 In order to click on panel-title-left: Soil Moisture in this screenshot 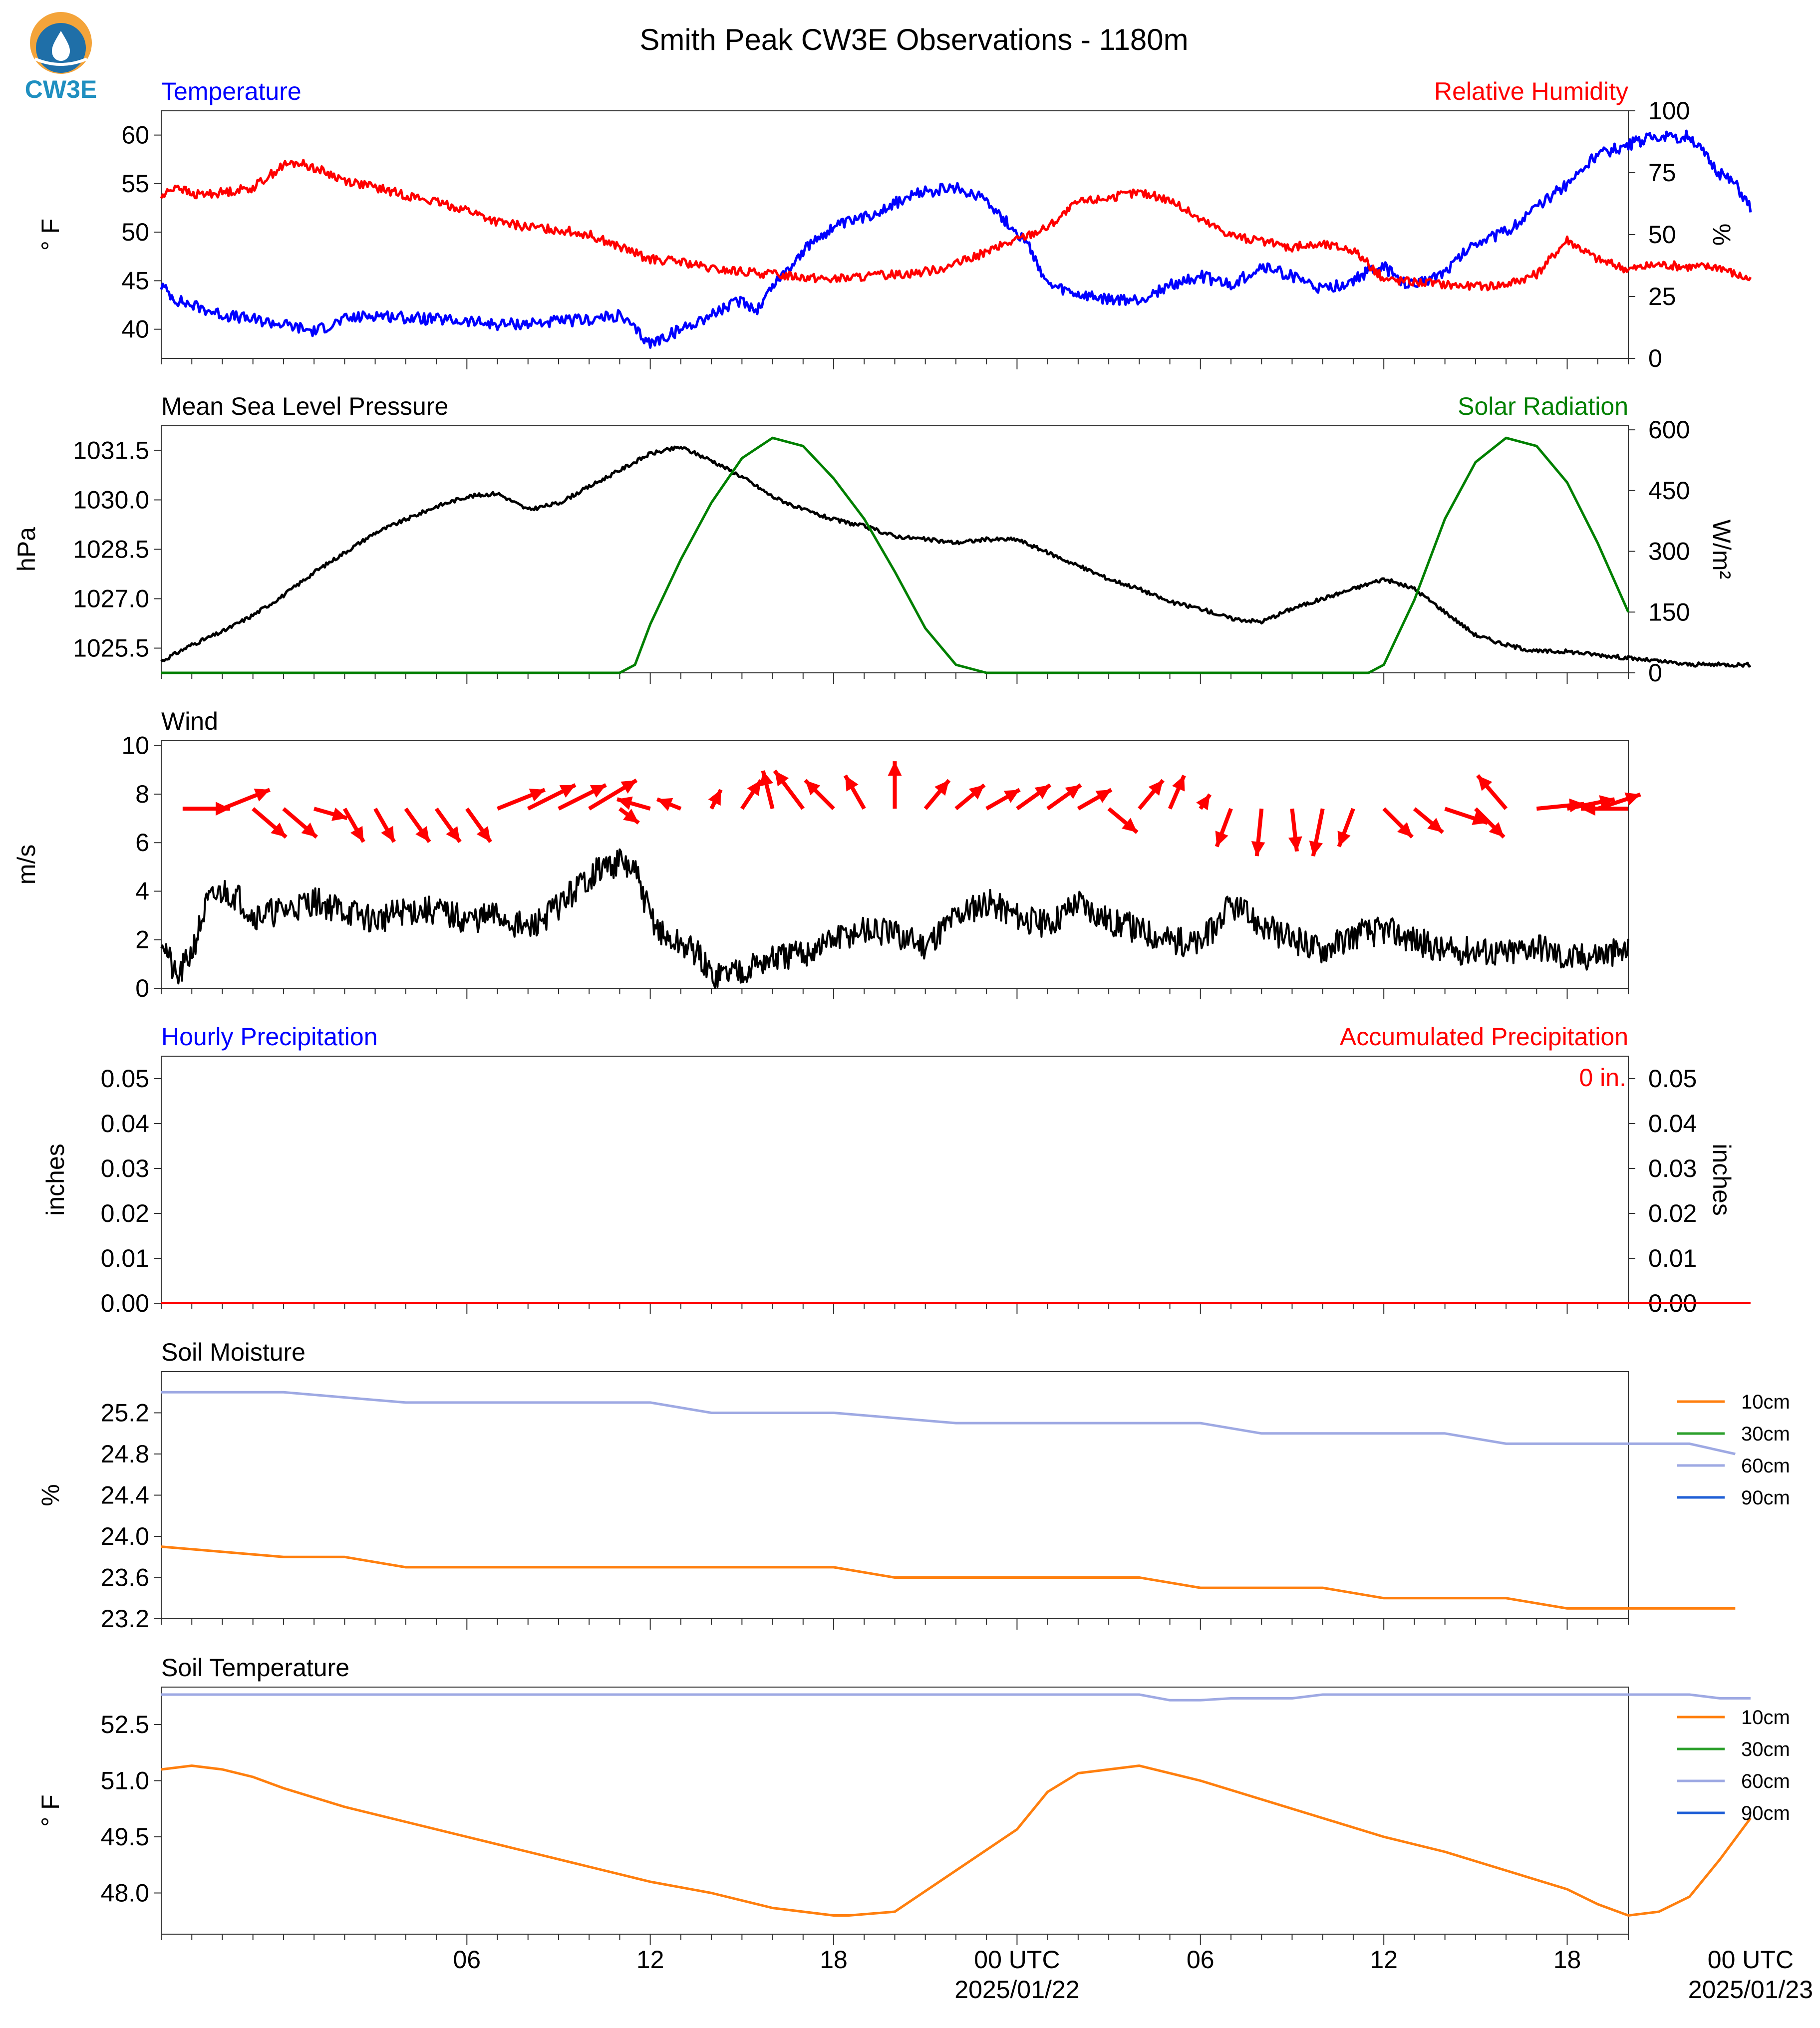, I will do `click(233, 1352)`.